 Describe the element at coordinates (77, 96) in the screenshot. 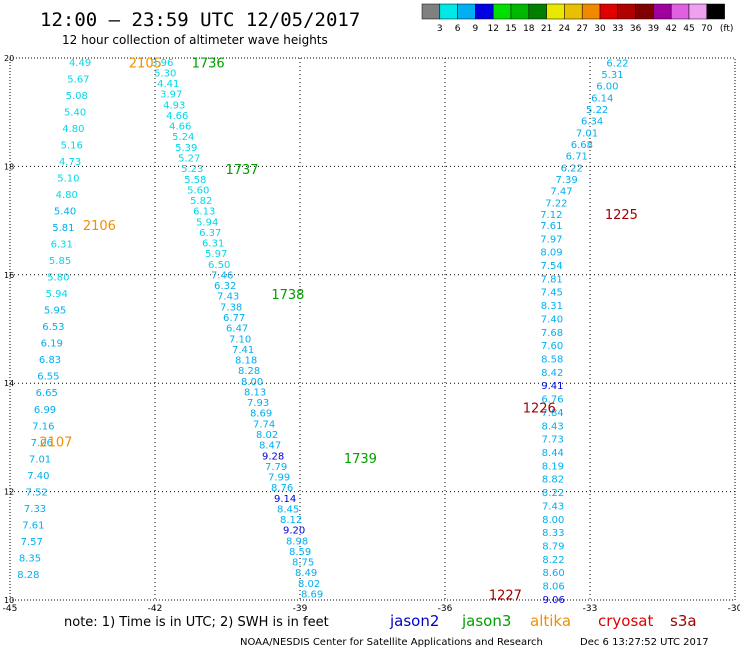

I see `wave-height-value: 5.08` at that location.